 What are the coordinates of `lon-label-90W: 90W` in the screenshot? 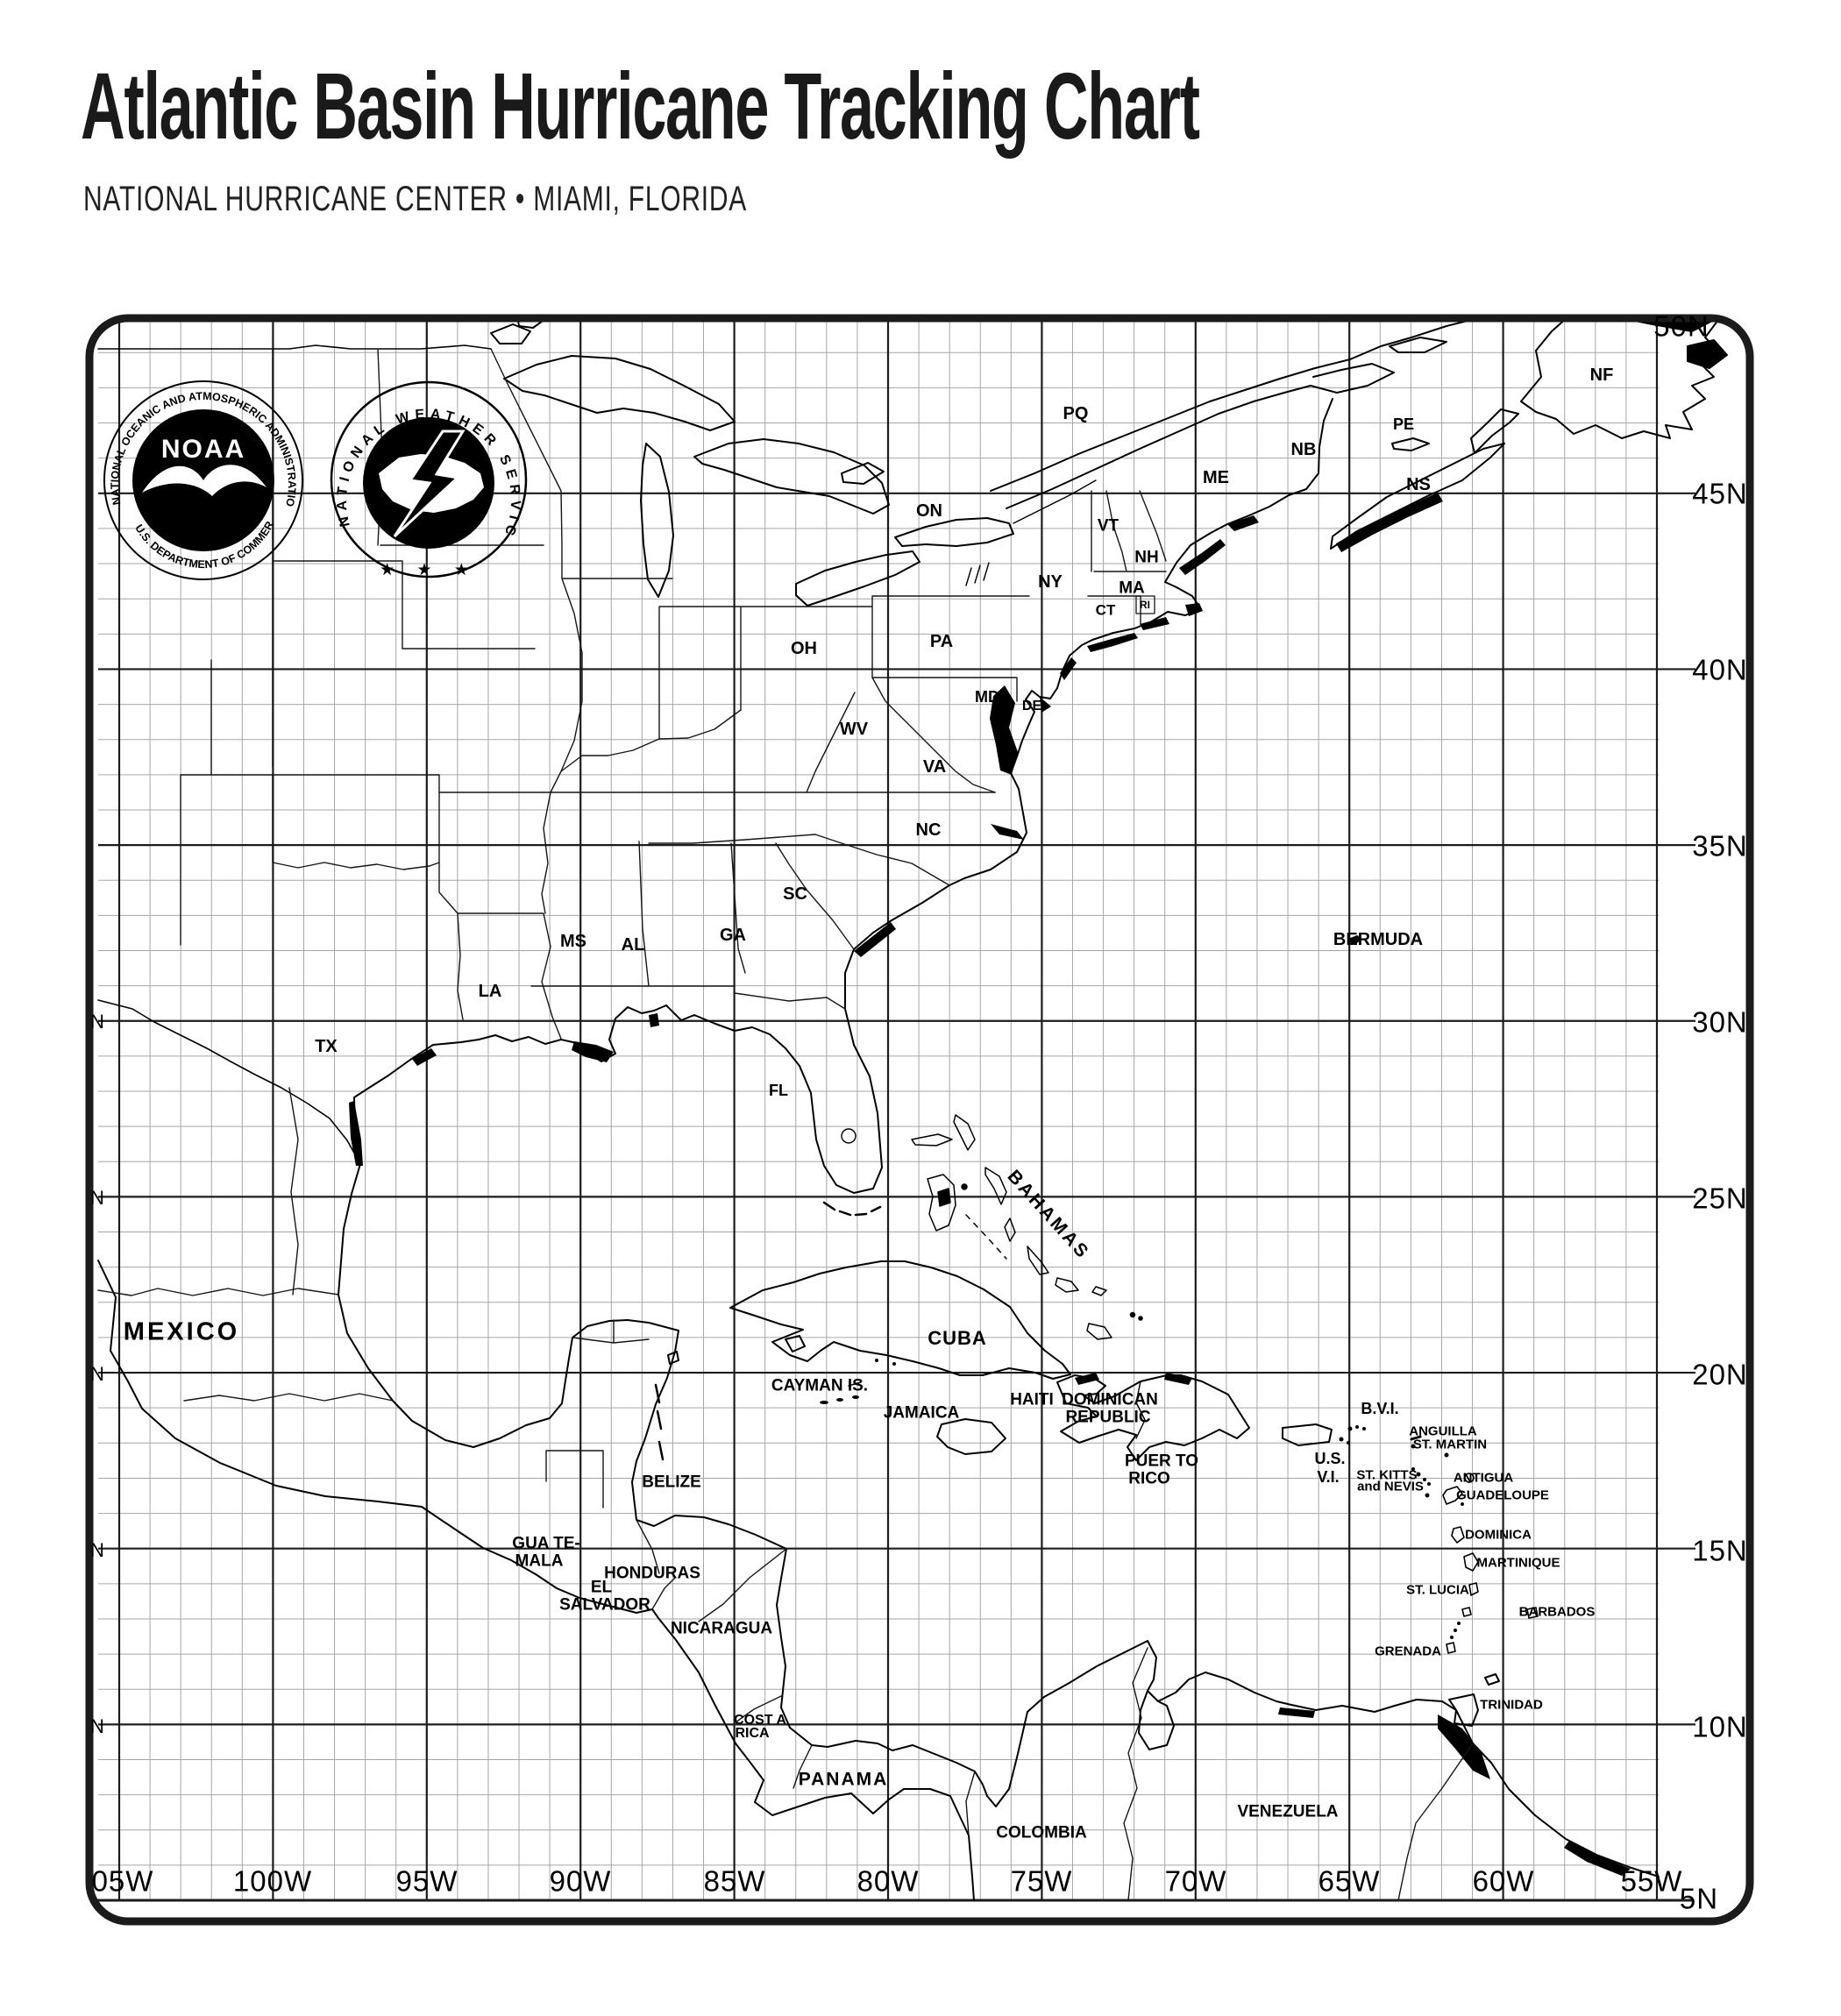 It's located at (580, 1881).